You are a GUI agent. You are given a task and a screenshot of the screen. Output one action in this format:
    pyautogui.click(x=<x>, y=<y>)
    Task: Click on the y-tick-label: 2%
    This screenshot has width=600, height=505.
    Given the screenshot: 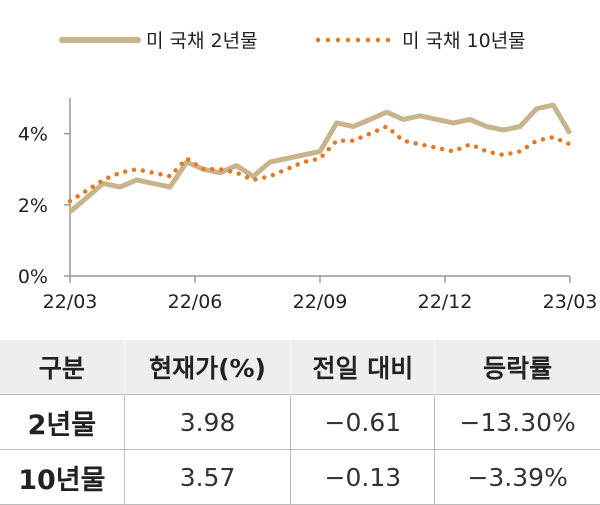 What is the action you would take?
    pyautogui.click(x=33, y=206)
    